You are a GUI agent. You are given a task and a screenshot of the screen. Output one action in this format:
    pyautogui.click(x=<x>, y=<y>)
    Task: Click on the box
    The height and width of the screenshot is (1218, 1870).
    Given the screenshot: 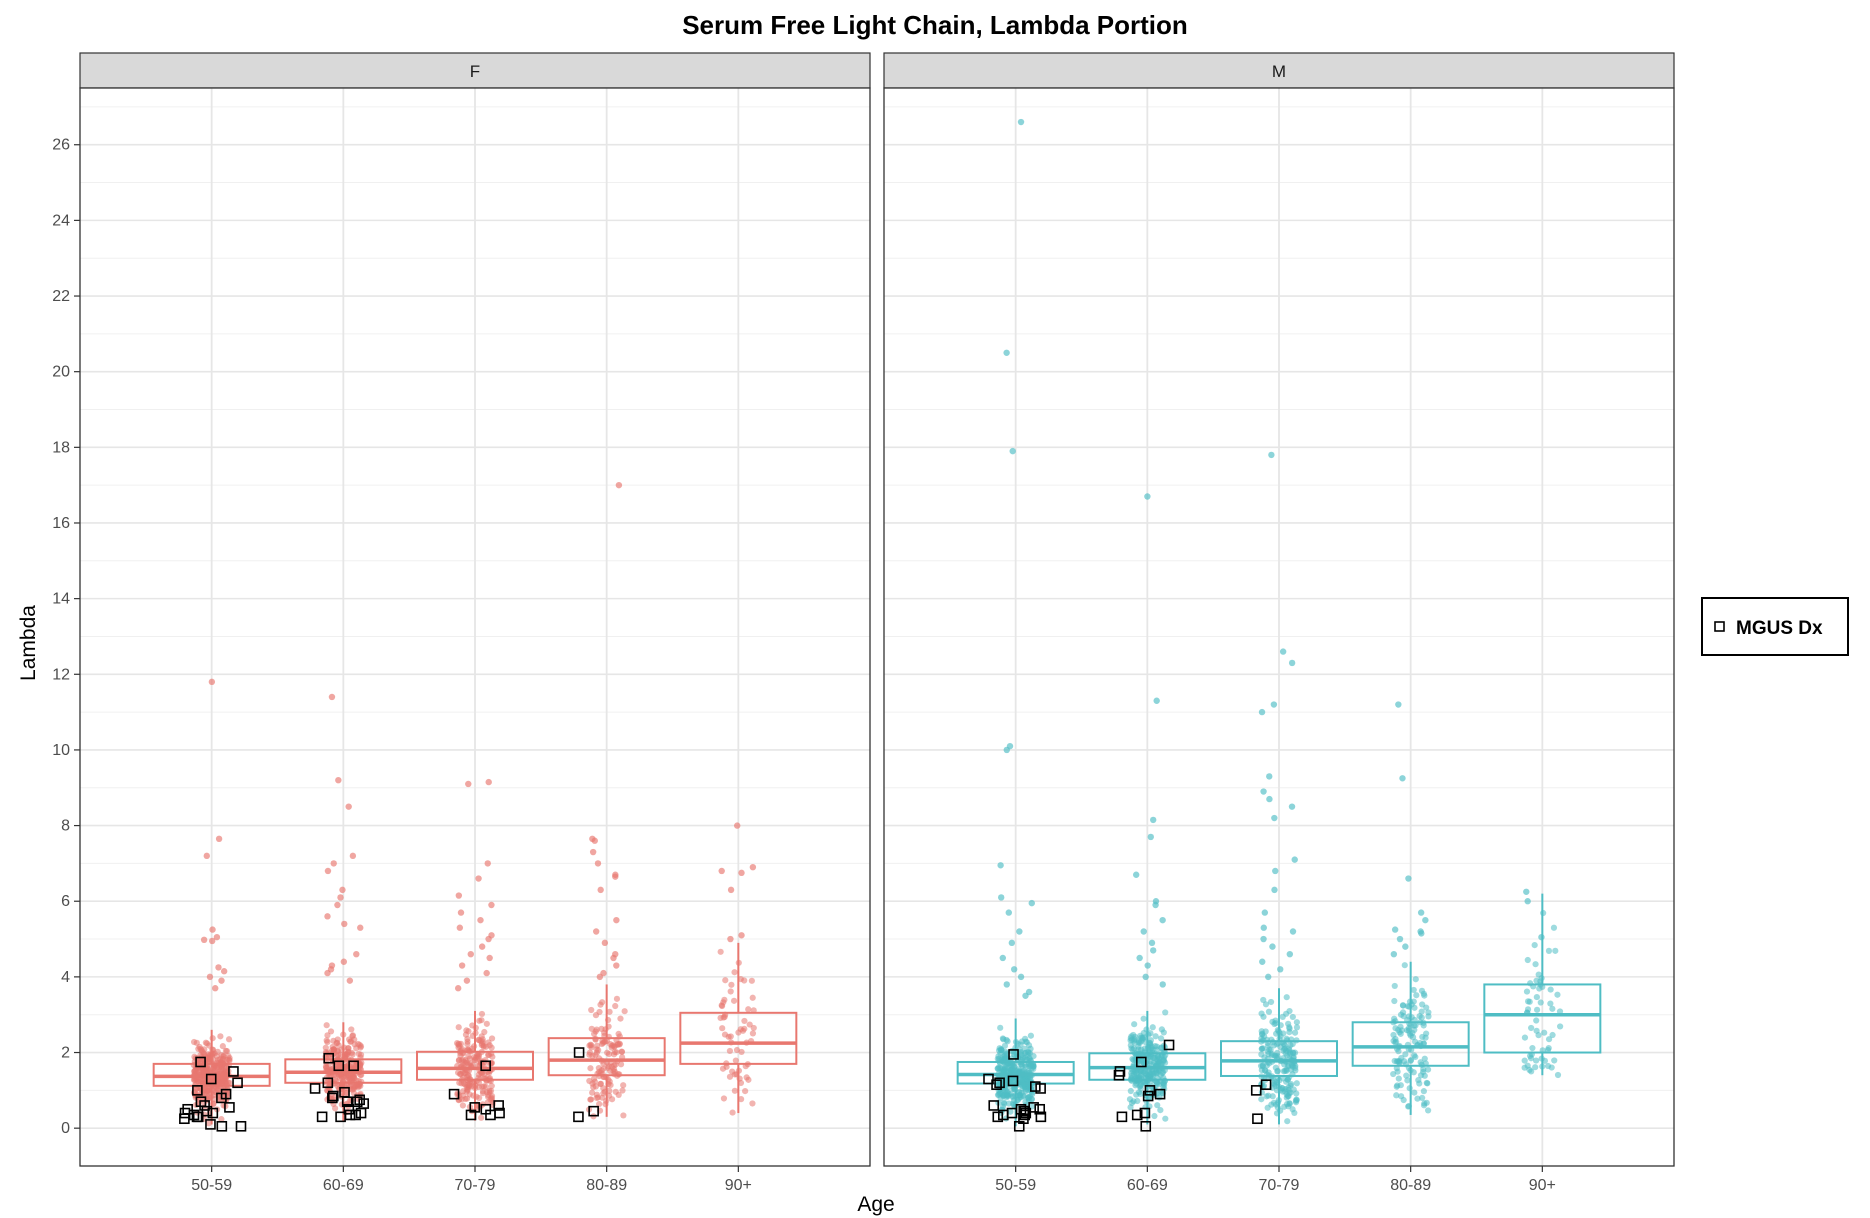 What is the action you would take?
    pyautogui.click(x=1279, y=1058)
    